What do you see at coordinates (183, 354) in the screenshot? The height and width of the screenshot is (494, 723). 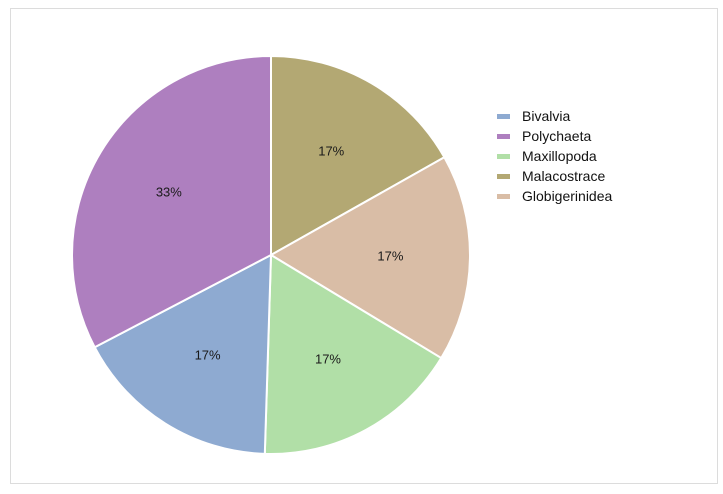 I see `pie-slice-bivalvia` at bounding box center [183, 354].